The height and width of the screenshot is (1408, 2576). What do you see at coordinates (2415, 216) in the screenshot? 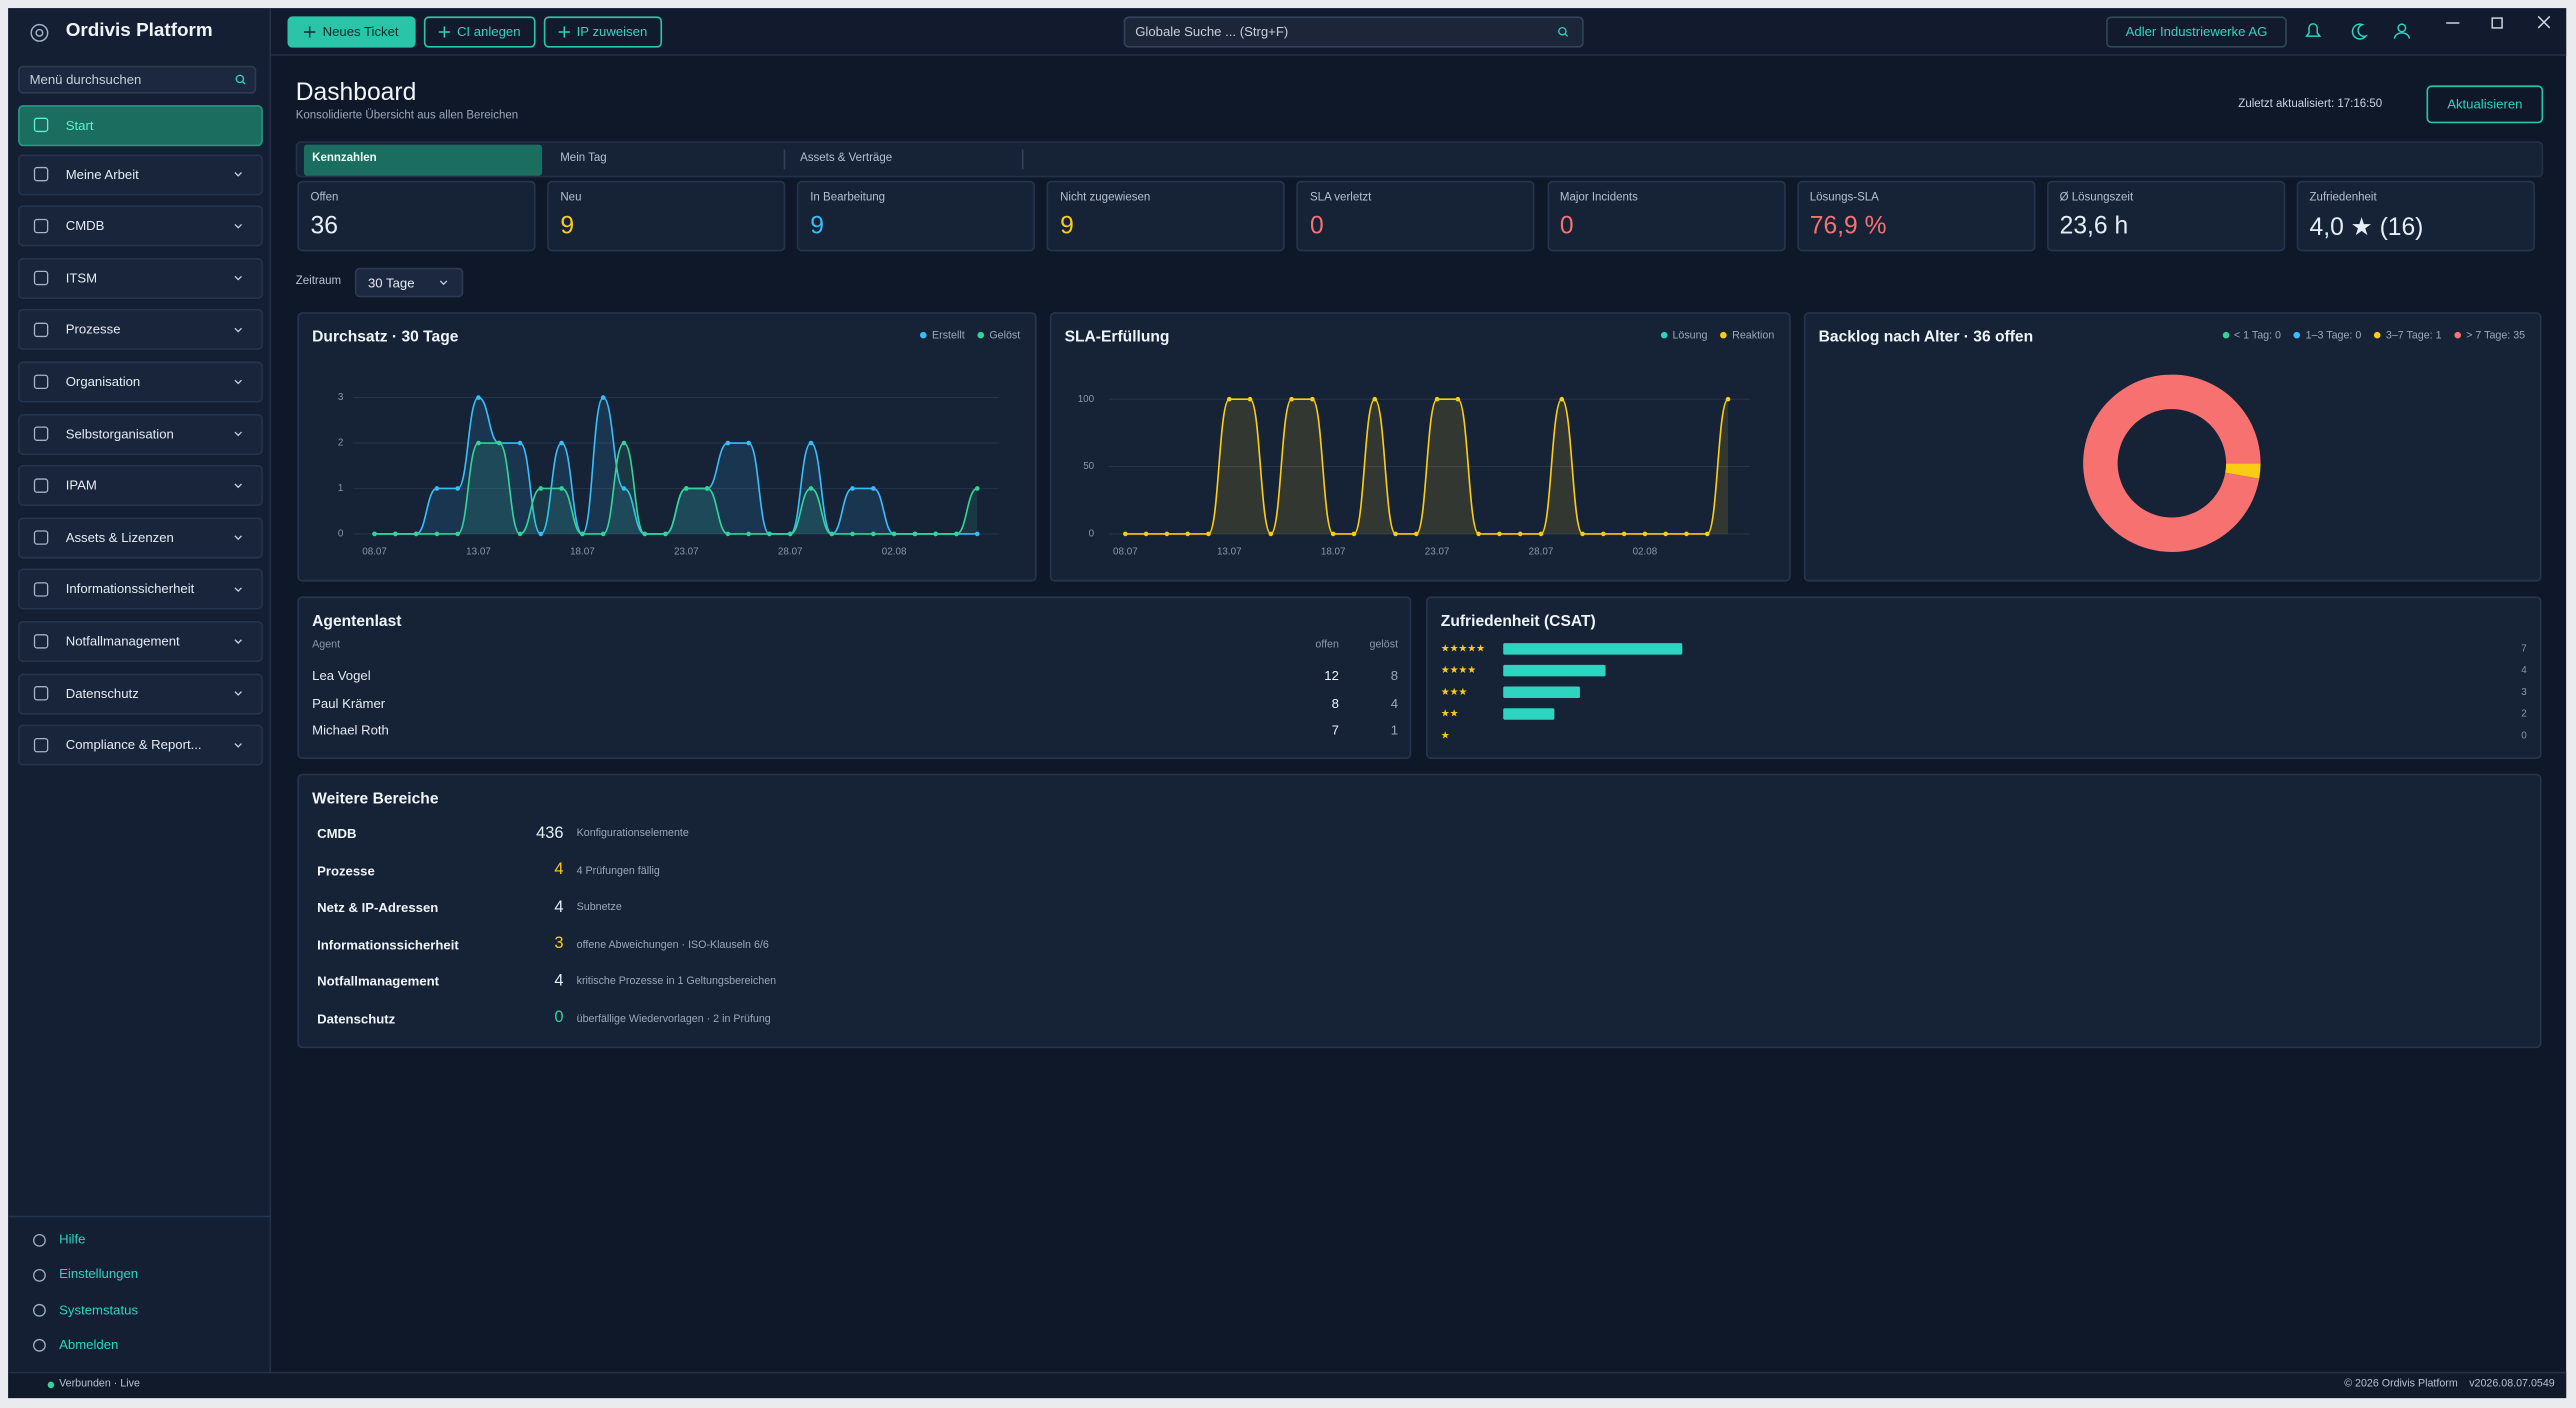
I see `kpi-card: Zufriedenheit 4,0 ★ (16)` at bounding box center [2415, 216].